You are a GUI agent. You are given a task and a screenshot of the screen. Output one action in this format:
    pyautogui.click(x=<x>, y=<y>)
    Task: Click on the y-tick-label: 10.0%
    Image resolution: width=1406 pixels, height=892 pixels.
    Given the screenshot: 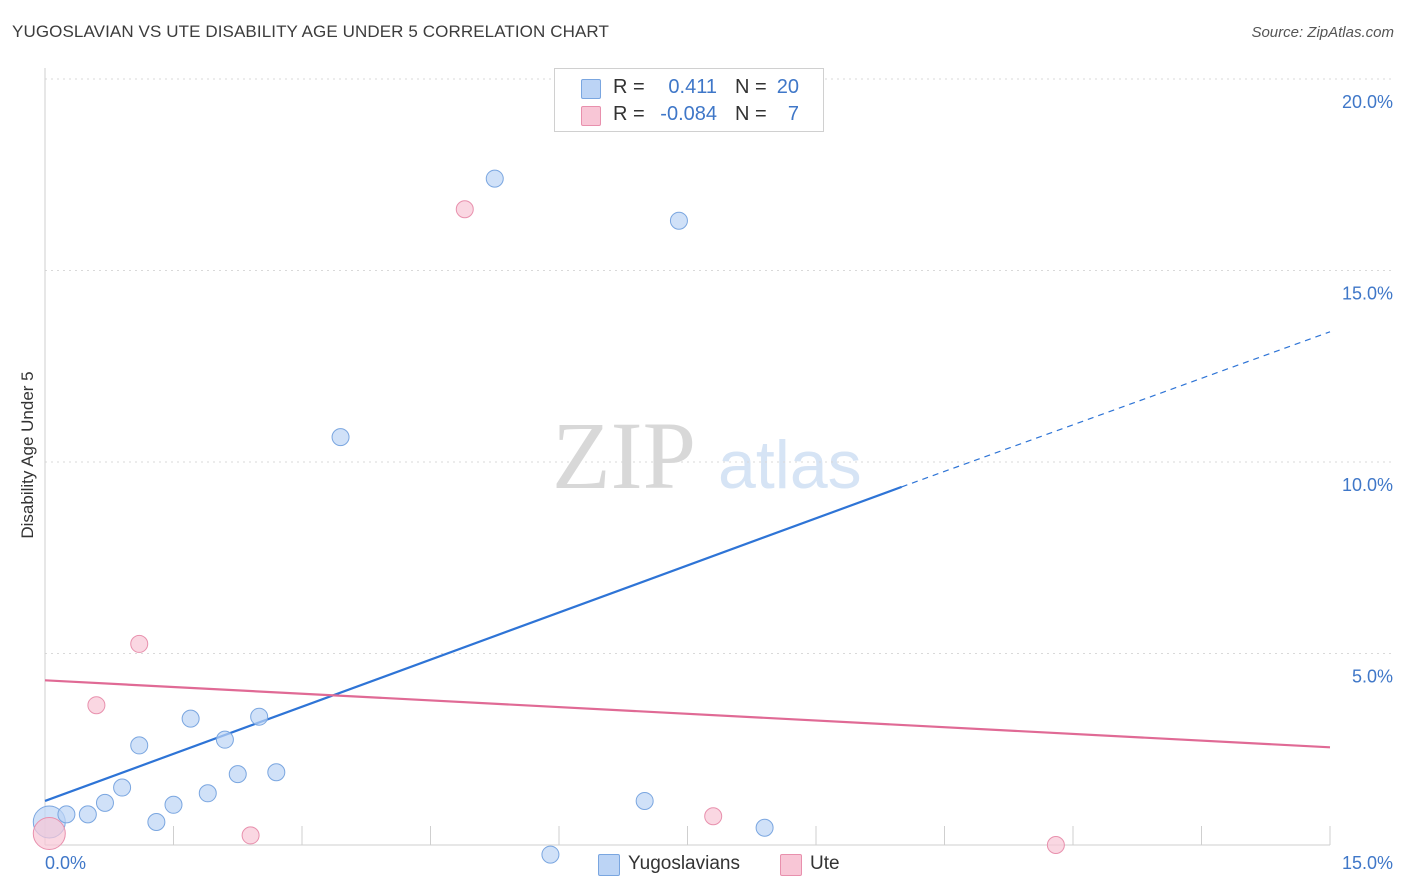 What is the action you would take?
    pyautogui.click(x=1367, y=485)
    